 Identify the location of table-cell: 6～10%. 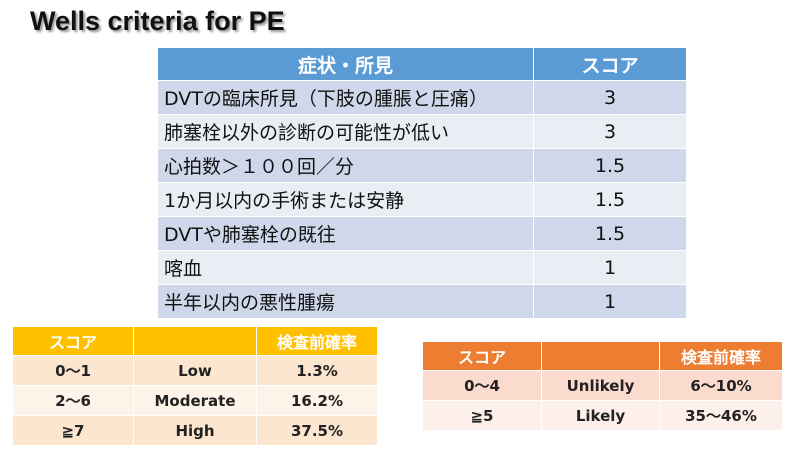
(721, 385).